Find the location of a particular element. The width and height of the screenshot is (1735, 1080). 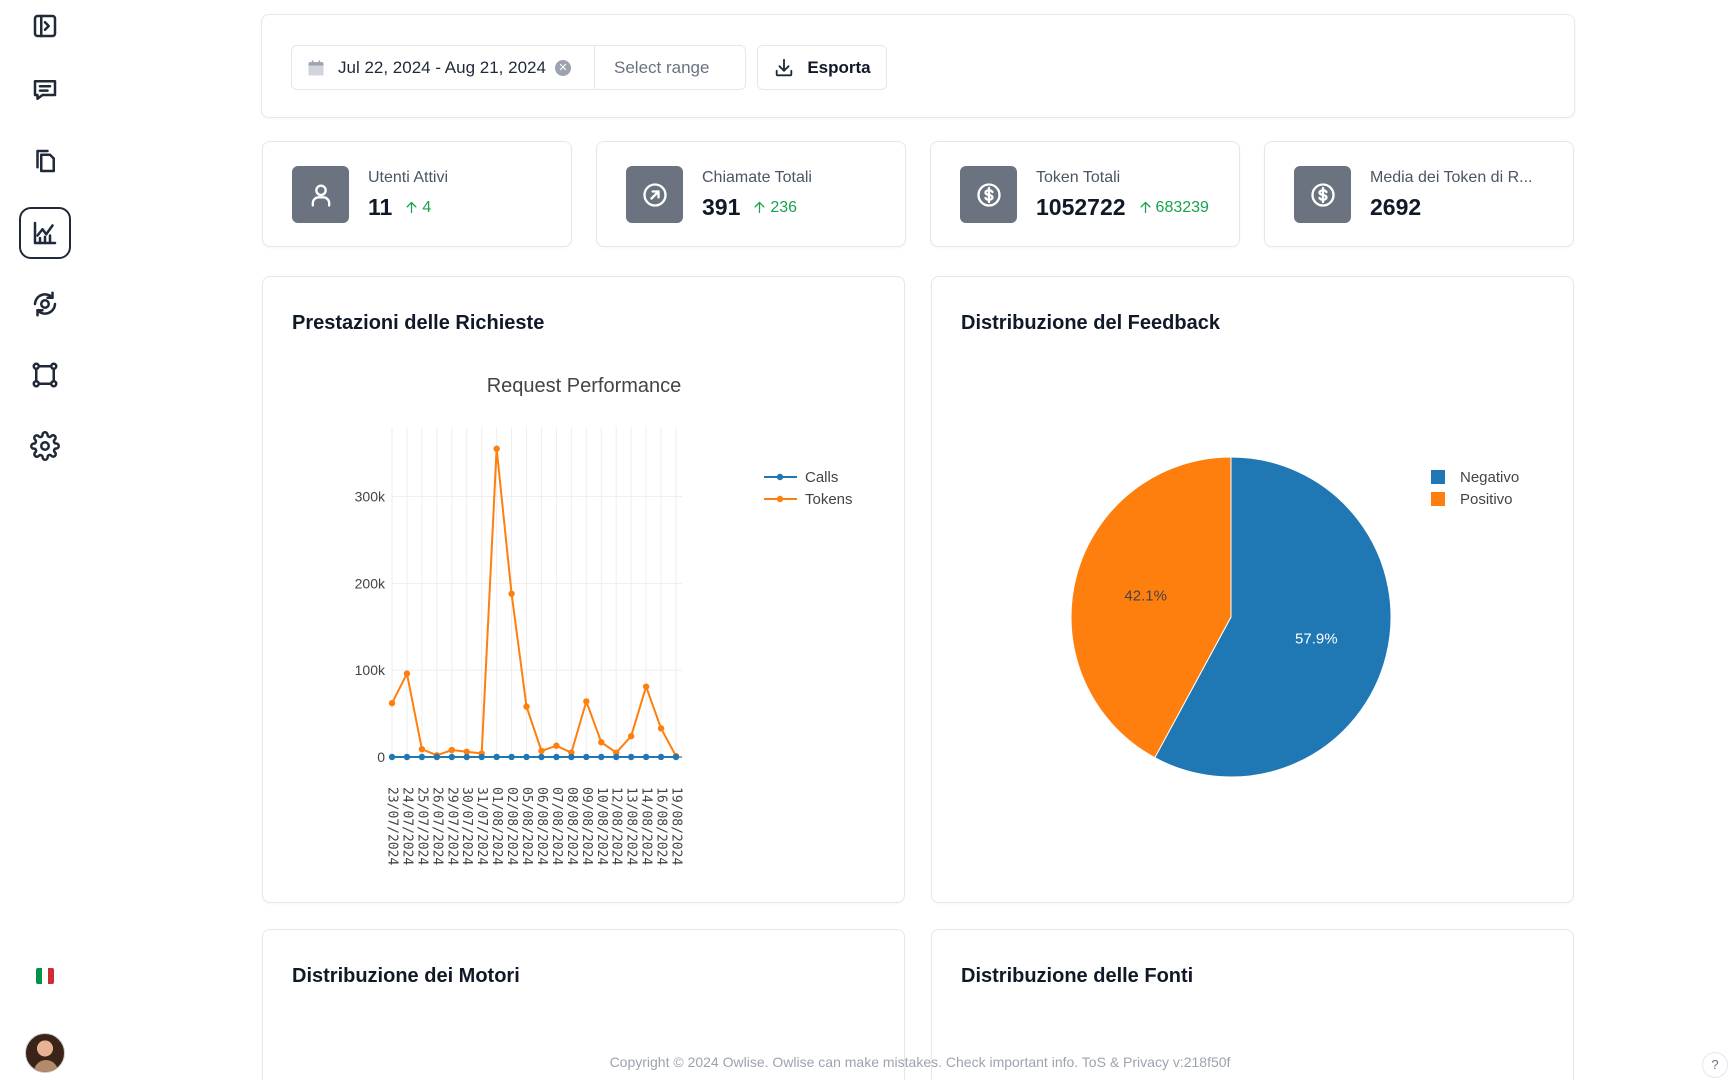

x-tick-label: 06/08/2024 is located at coordinates (541, 826).